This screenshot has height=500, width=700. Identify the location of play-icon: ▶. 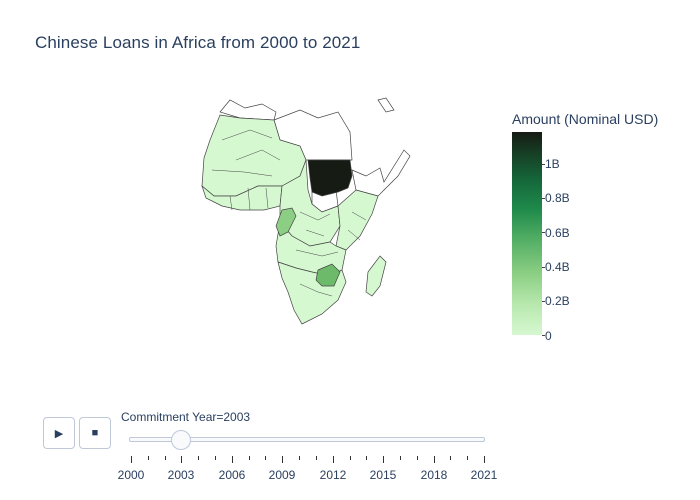
(59, 433).